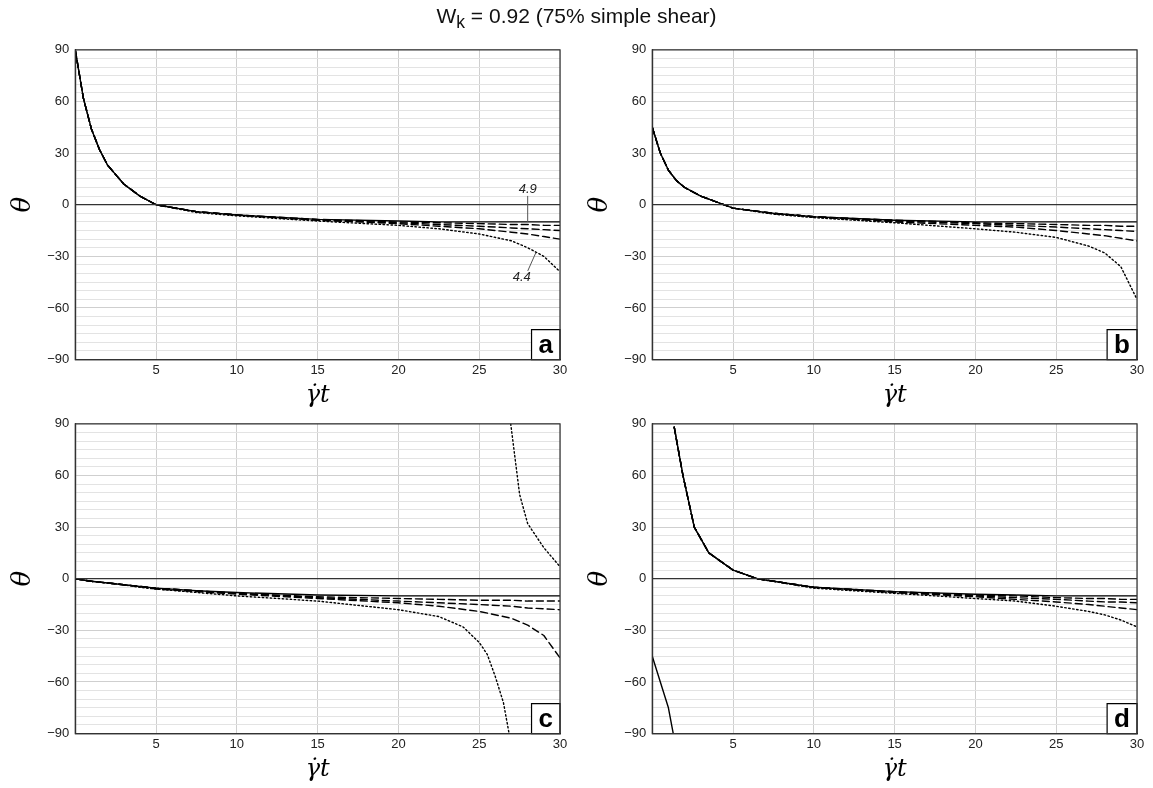 This screenshot has width=1153, height=788. Describe the element at coordinates (545, 717) in the screenshot. I see `annotation: c` at that location.